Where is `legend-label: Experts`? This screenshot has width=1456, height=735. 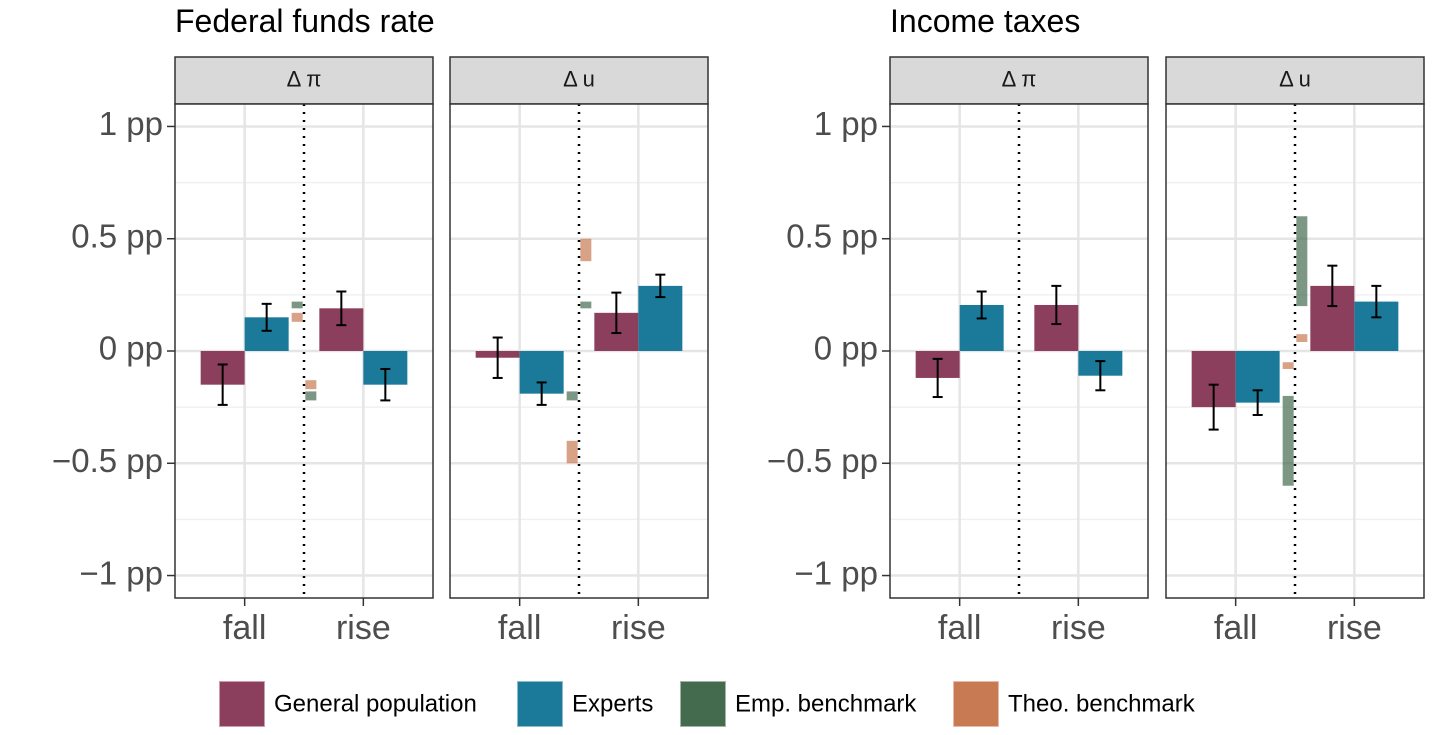 legend-label: Experts is located at coordinates (612, 703).